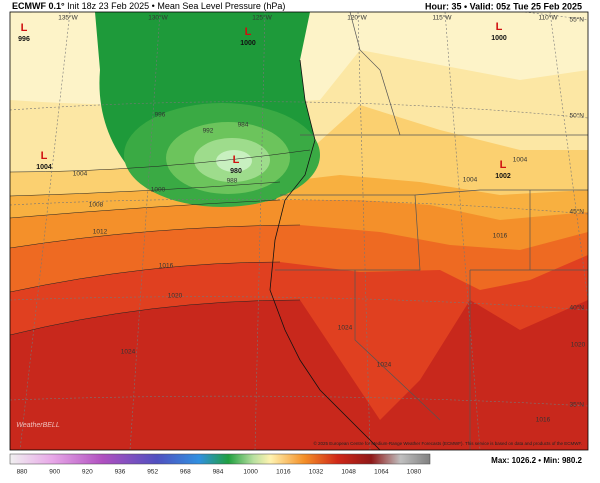 The image size is (600, 483). What do you see at coordinates (576, 20) in the screenshot?
I see `lat-label: 55°N` at bounding box center [576, 20].